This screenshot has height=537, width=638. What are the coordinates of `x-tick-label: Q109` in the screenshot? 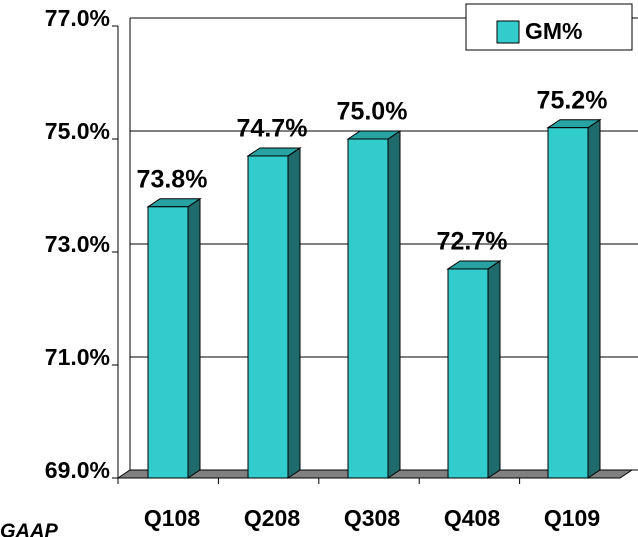 It's located at (572, 518).